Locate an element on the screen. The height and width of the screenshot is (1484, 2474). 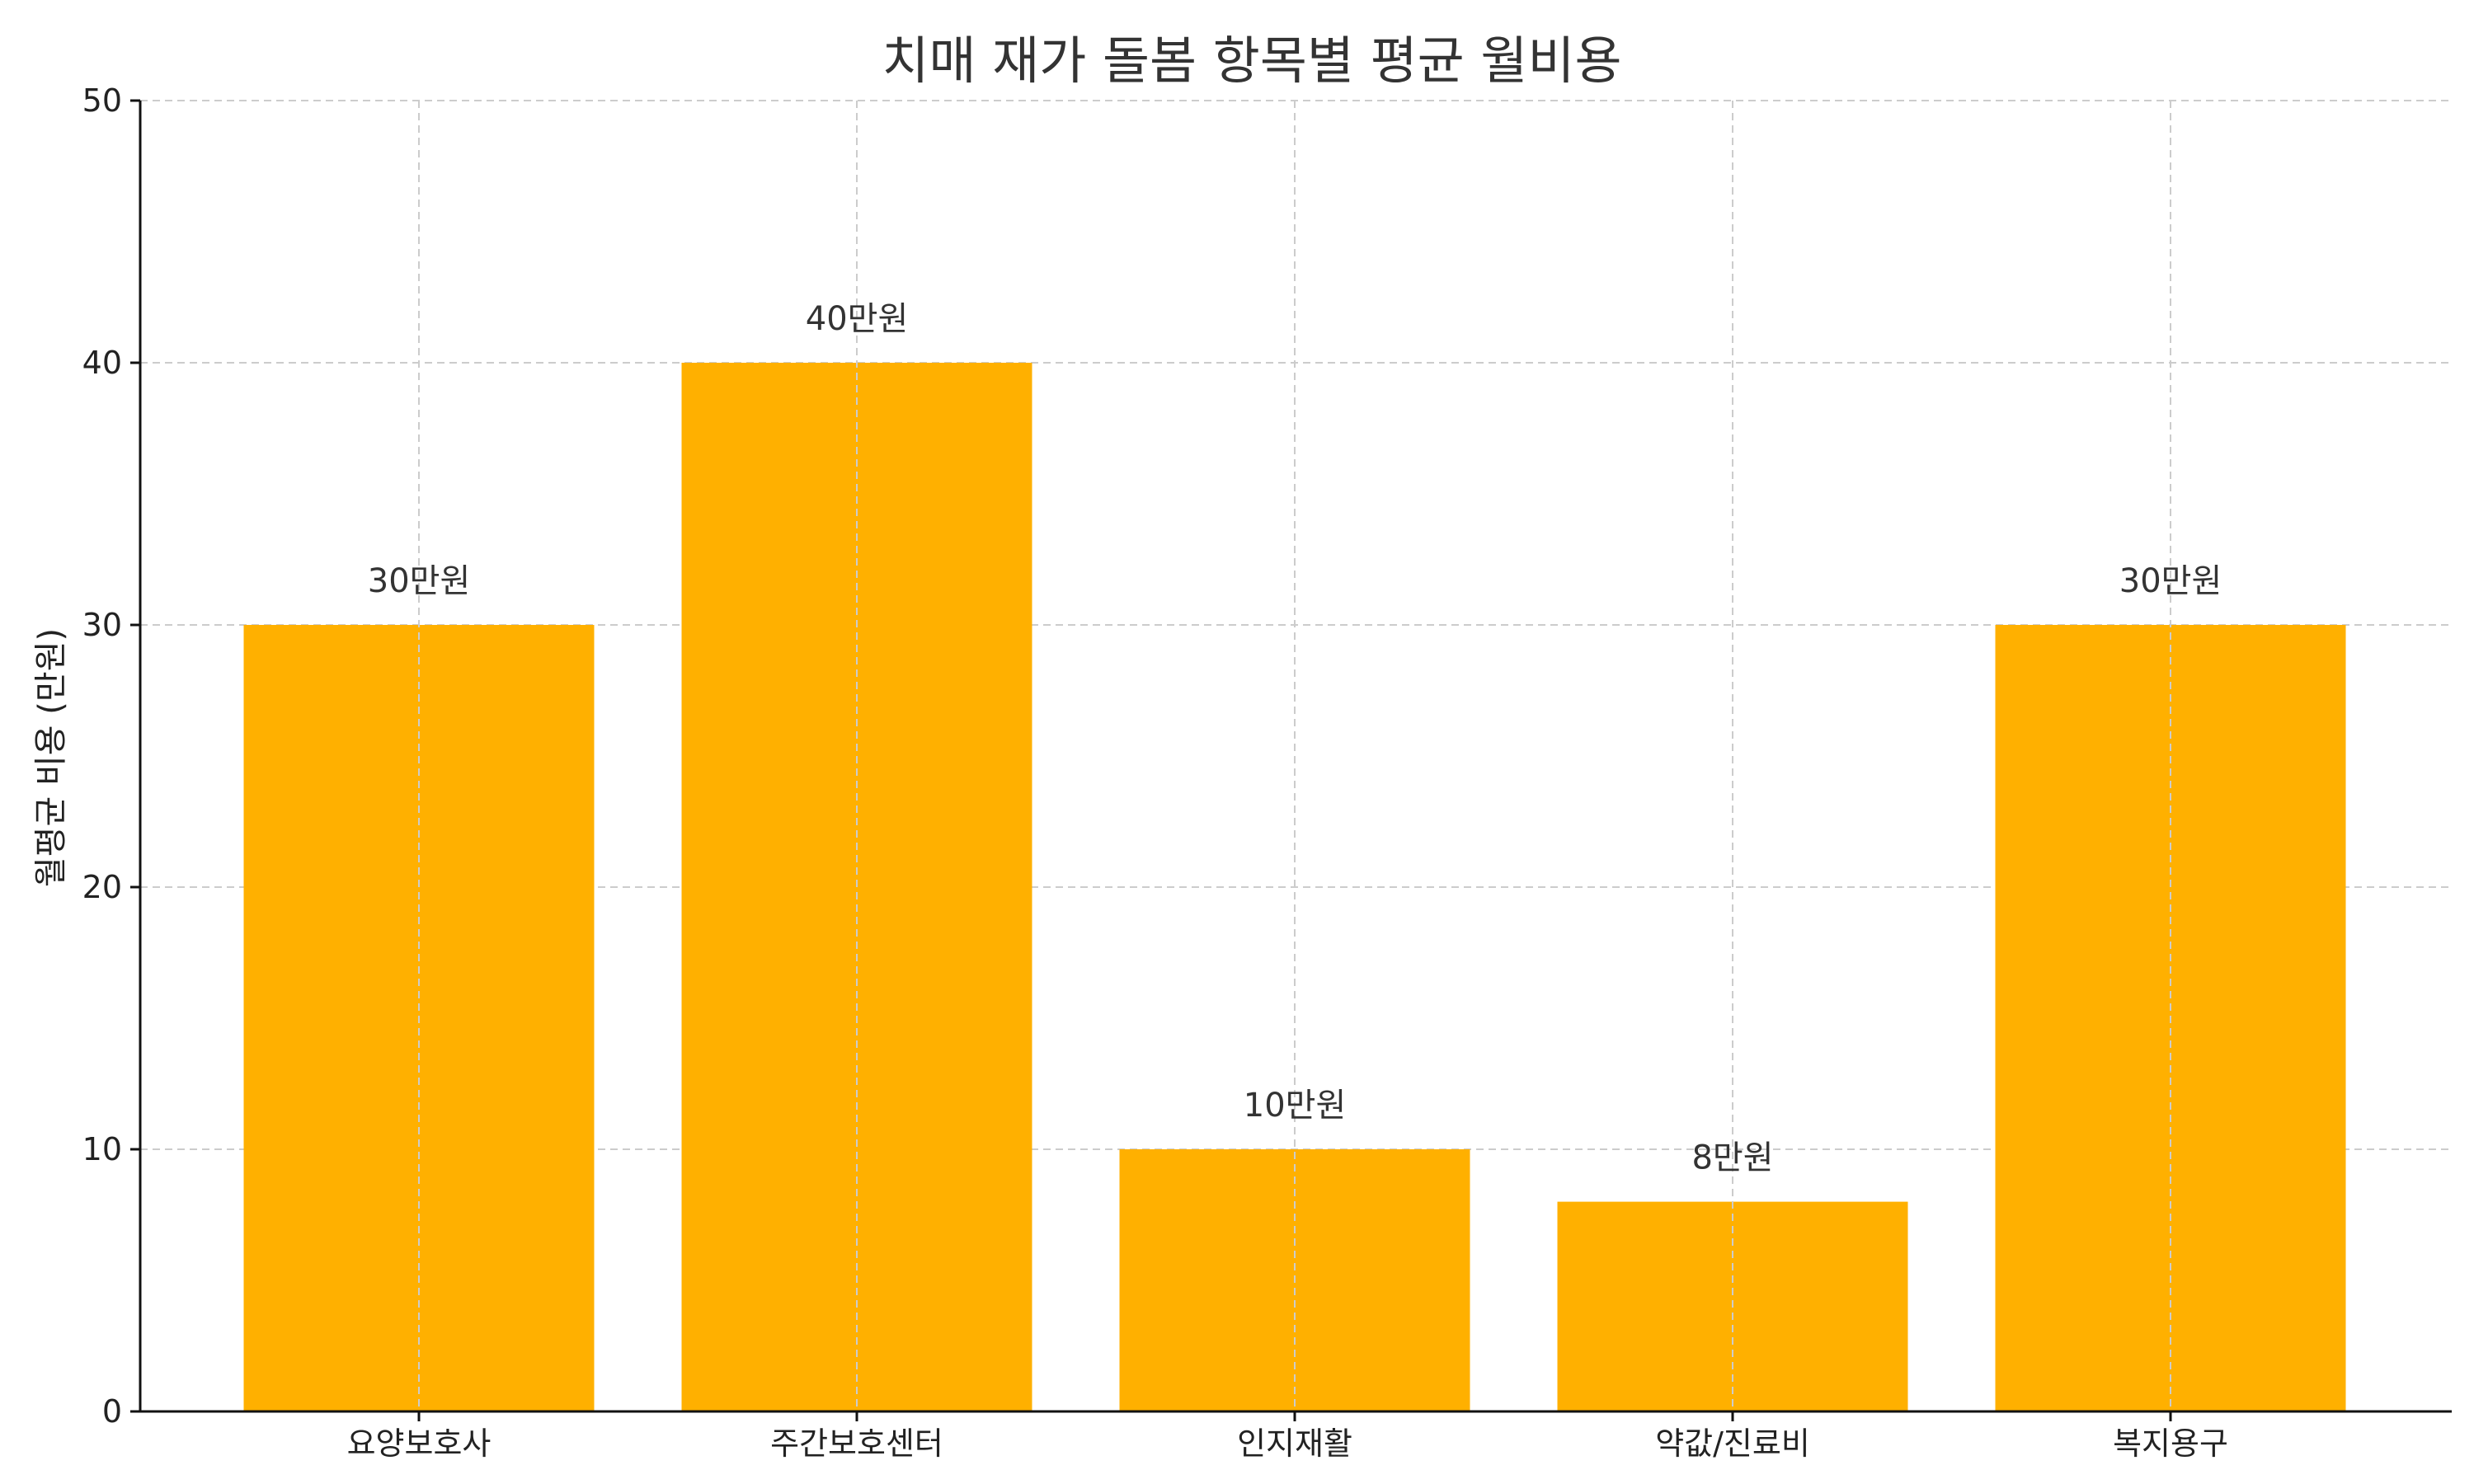
x-tick-label: 인지재활 is located at coordinates (1294, 1443).